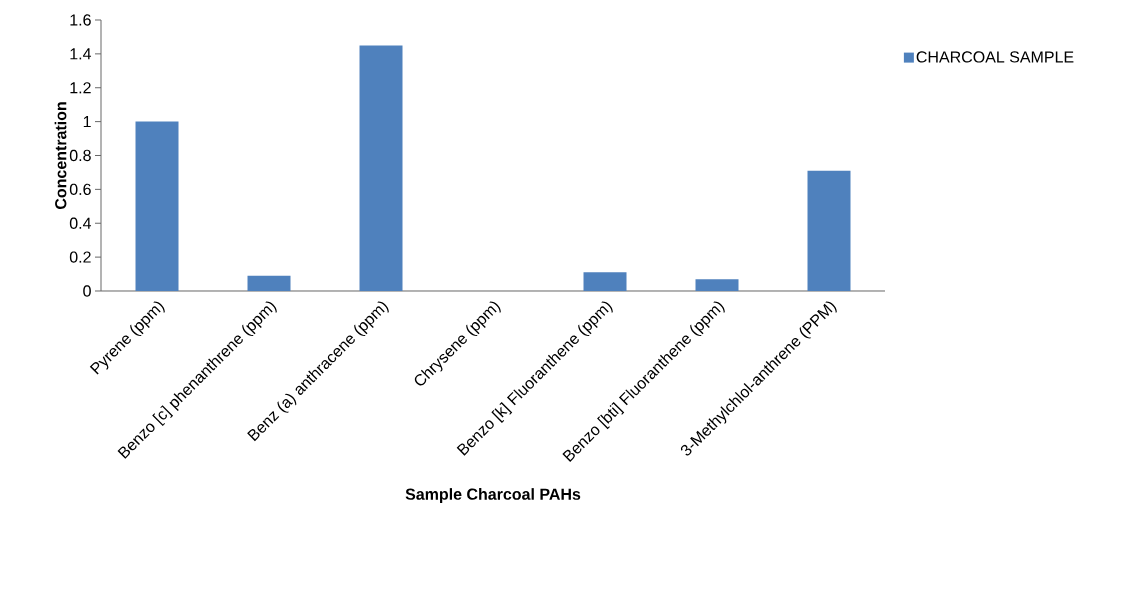 The width and height of the screenshot is (1131, 616). Describe the element at coordinates (493, 496) in the screenshot. I see `x-axis-title: Sample Charcoal PAHs` at that location.